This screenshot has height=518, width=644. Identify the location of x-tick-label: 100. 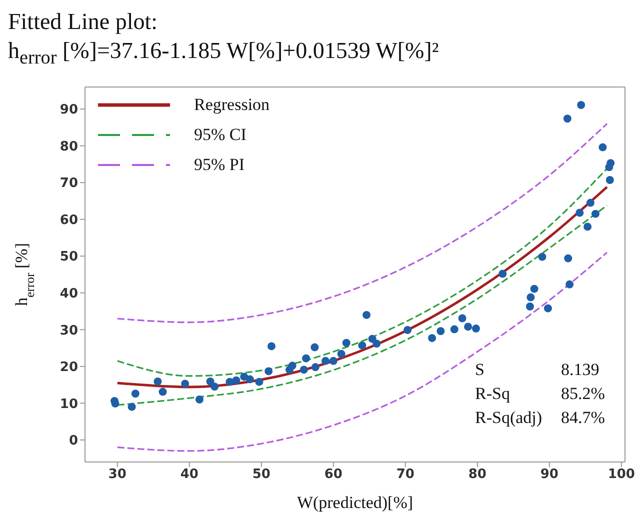
(621, 474).